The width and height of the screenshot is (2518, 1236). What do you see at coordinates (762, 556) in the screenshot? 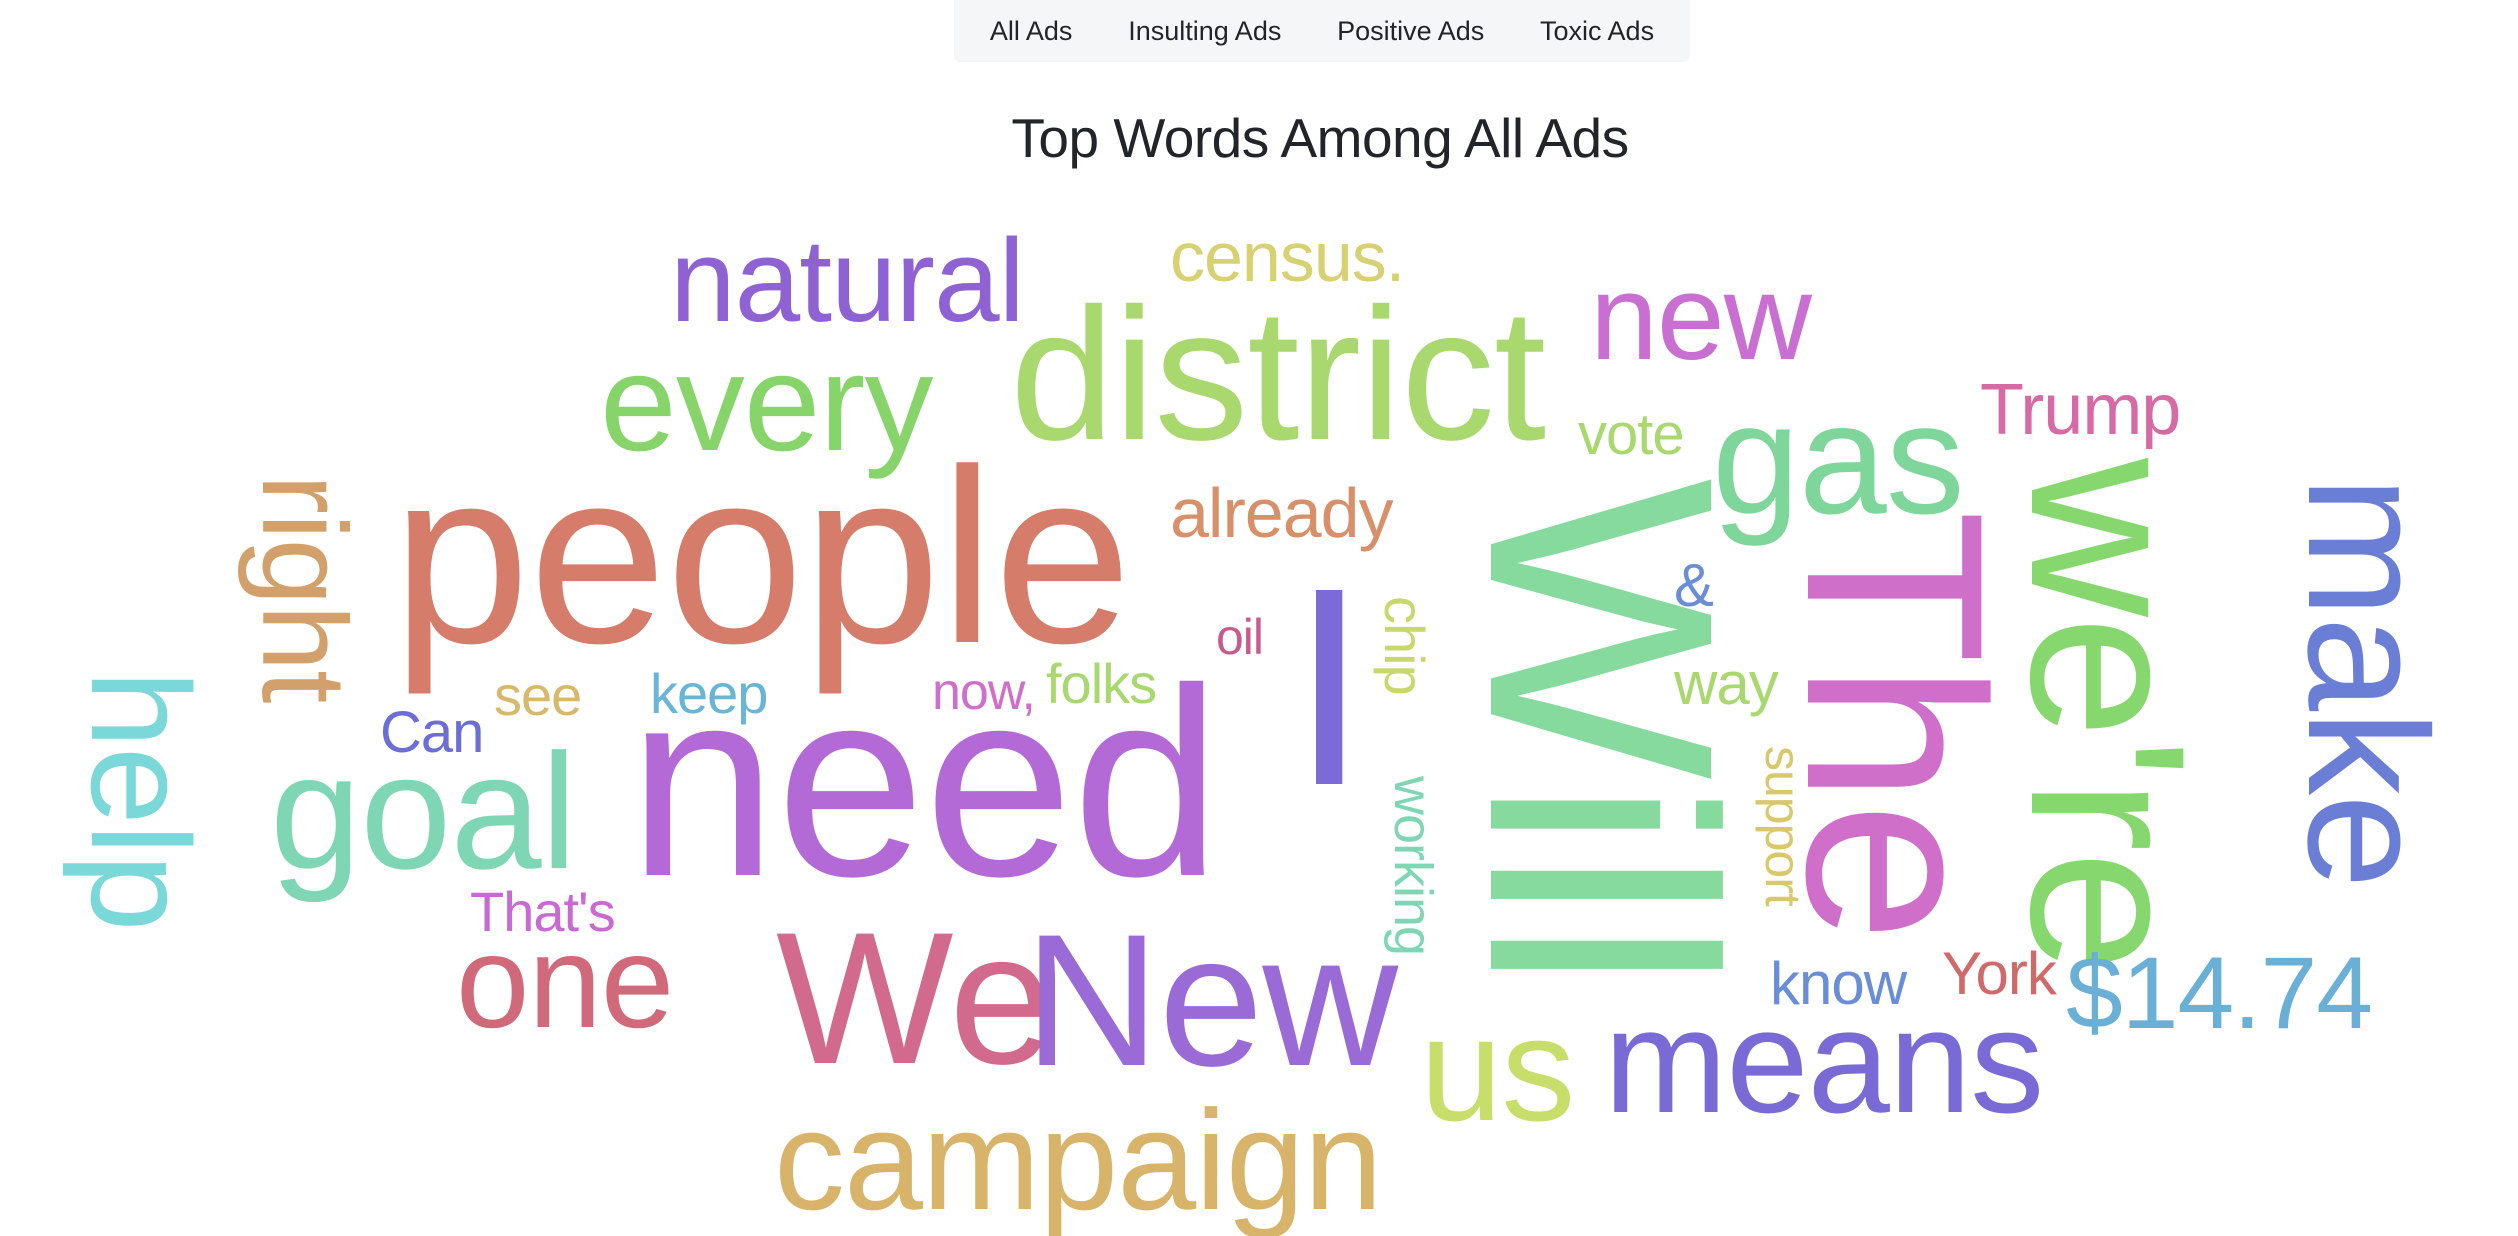
I see `word-cloud-word: people` at bounding box center [762, 556].